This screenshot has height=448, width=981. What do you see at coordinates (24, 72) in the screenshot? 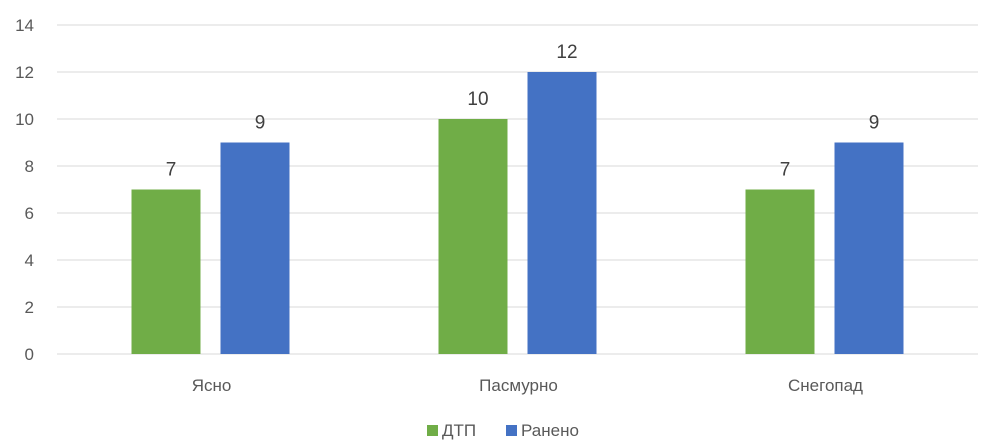
I see `y-tick-label: 12` at bounding box center [24, 72].